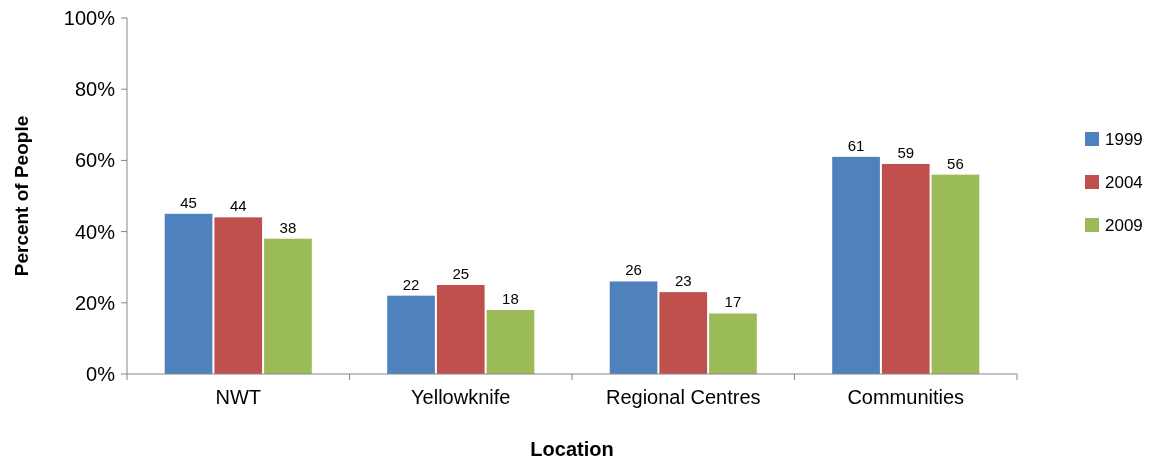  What do you see at coordinates (683, 281) in the screenshot?
I see `data-label: 23` at bounding box center [683, 281].